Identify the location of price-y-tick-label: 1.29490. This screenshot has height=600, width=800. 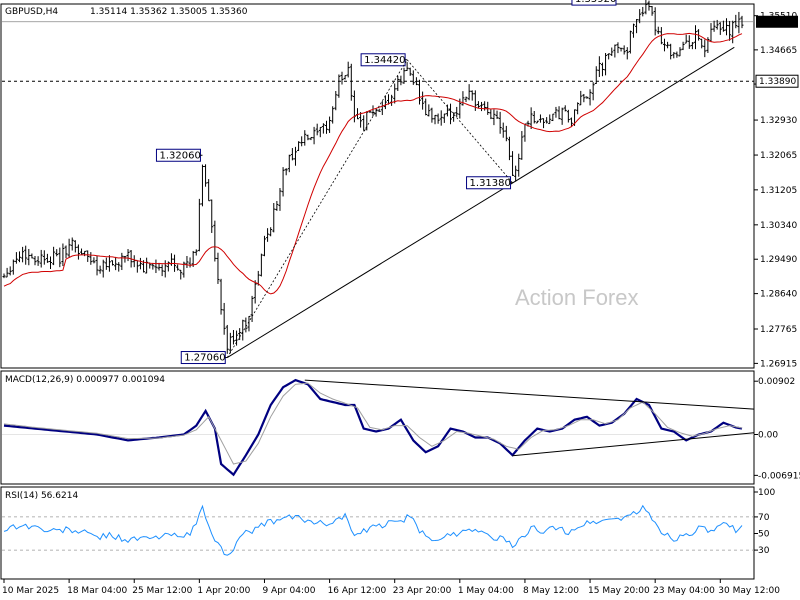
(778, 260).